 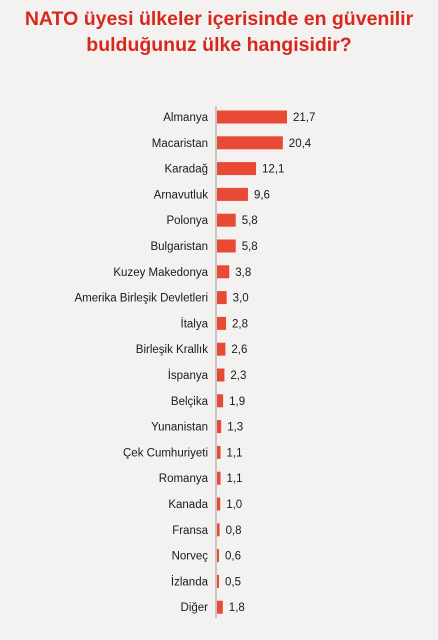 I want to click on category-label: Karadağ, so click(x=186, y=170).